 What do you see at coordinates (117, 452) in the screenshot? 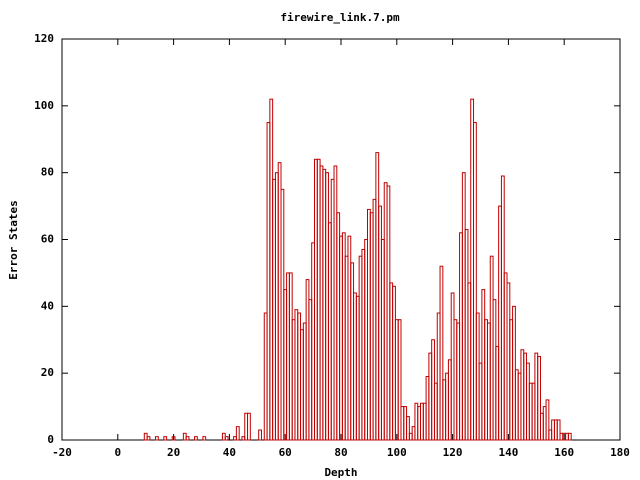
I see `x-tick-label: 0` at bounding box center [117, 452].